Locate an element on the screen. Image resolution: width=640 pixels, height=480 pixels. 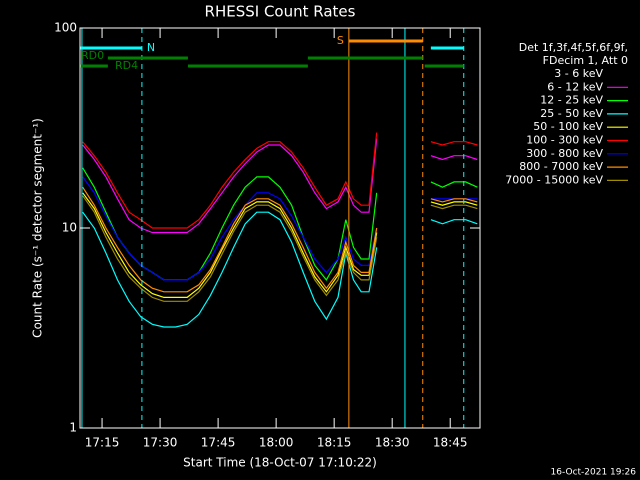
legend-label: 3 - 6 keV is located at coordinates (578, 73).